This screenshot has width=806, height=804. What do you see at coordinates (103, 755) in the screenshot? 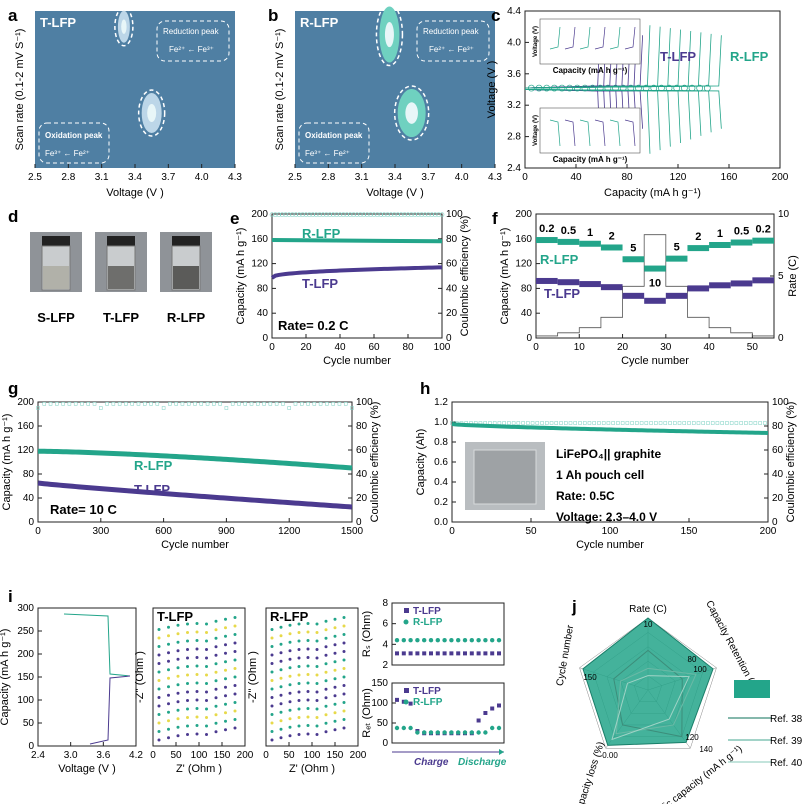
I see `x-tick-label: 3.6` at bounding box center [103, 755].